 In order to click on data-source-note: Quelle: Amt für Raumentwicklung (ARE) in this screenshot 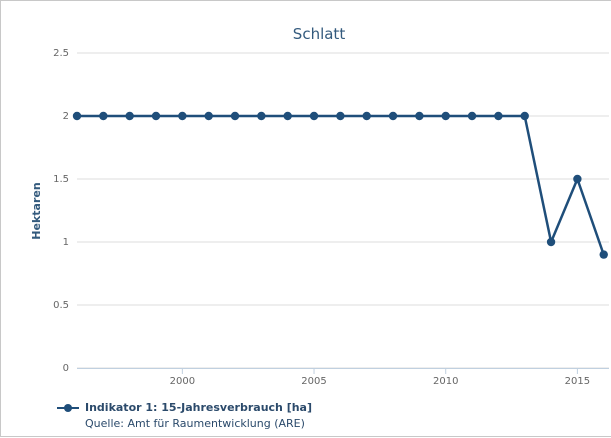, I will do `click(195, 423)`.